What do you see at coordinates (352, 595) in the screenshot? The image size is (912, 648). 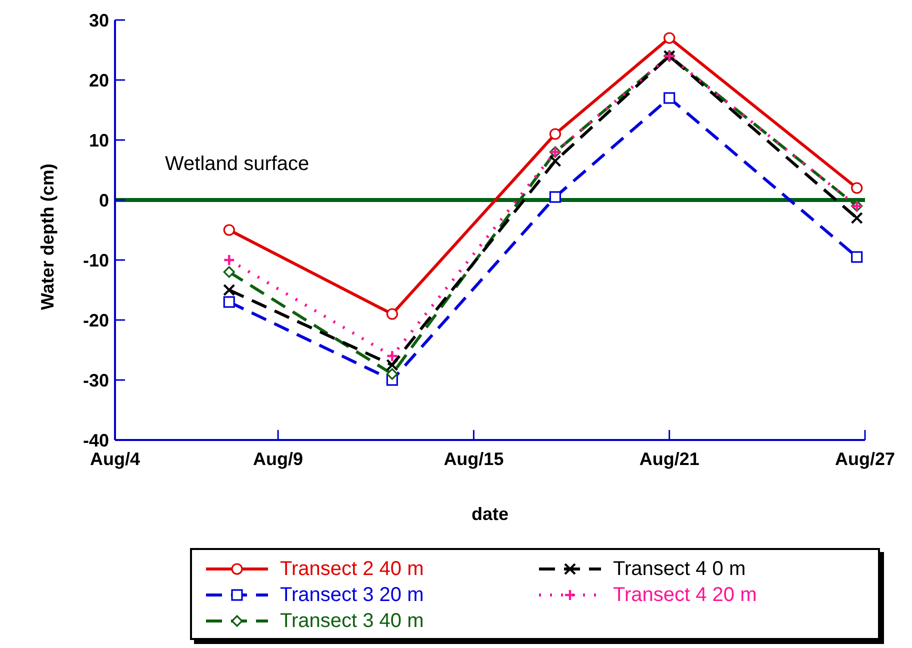 I see `legend-label: Transect 3 20 m` at bounding box center [352, 595].